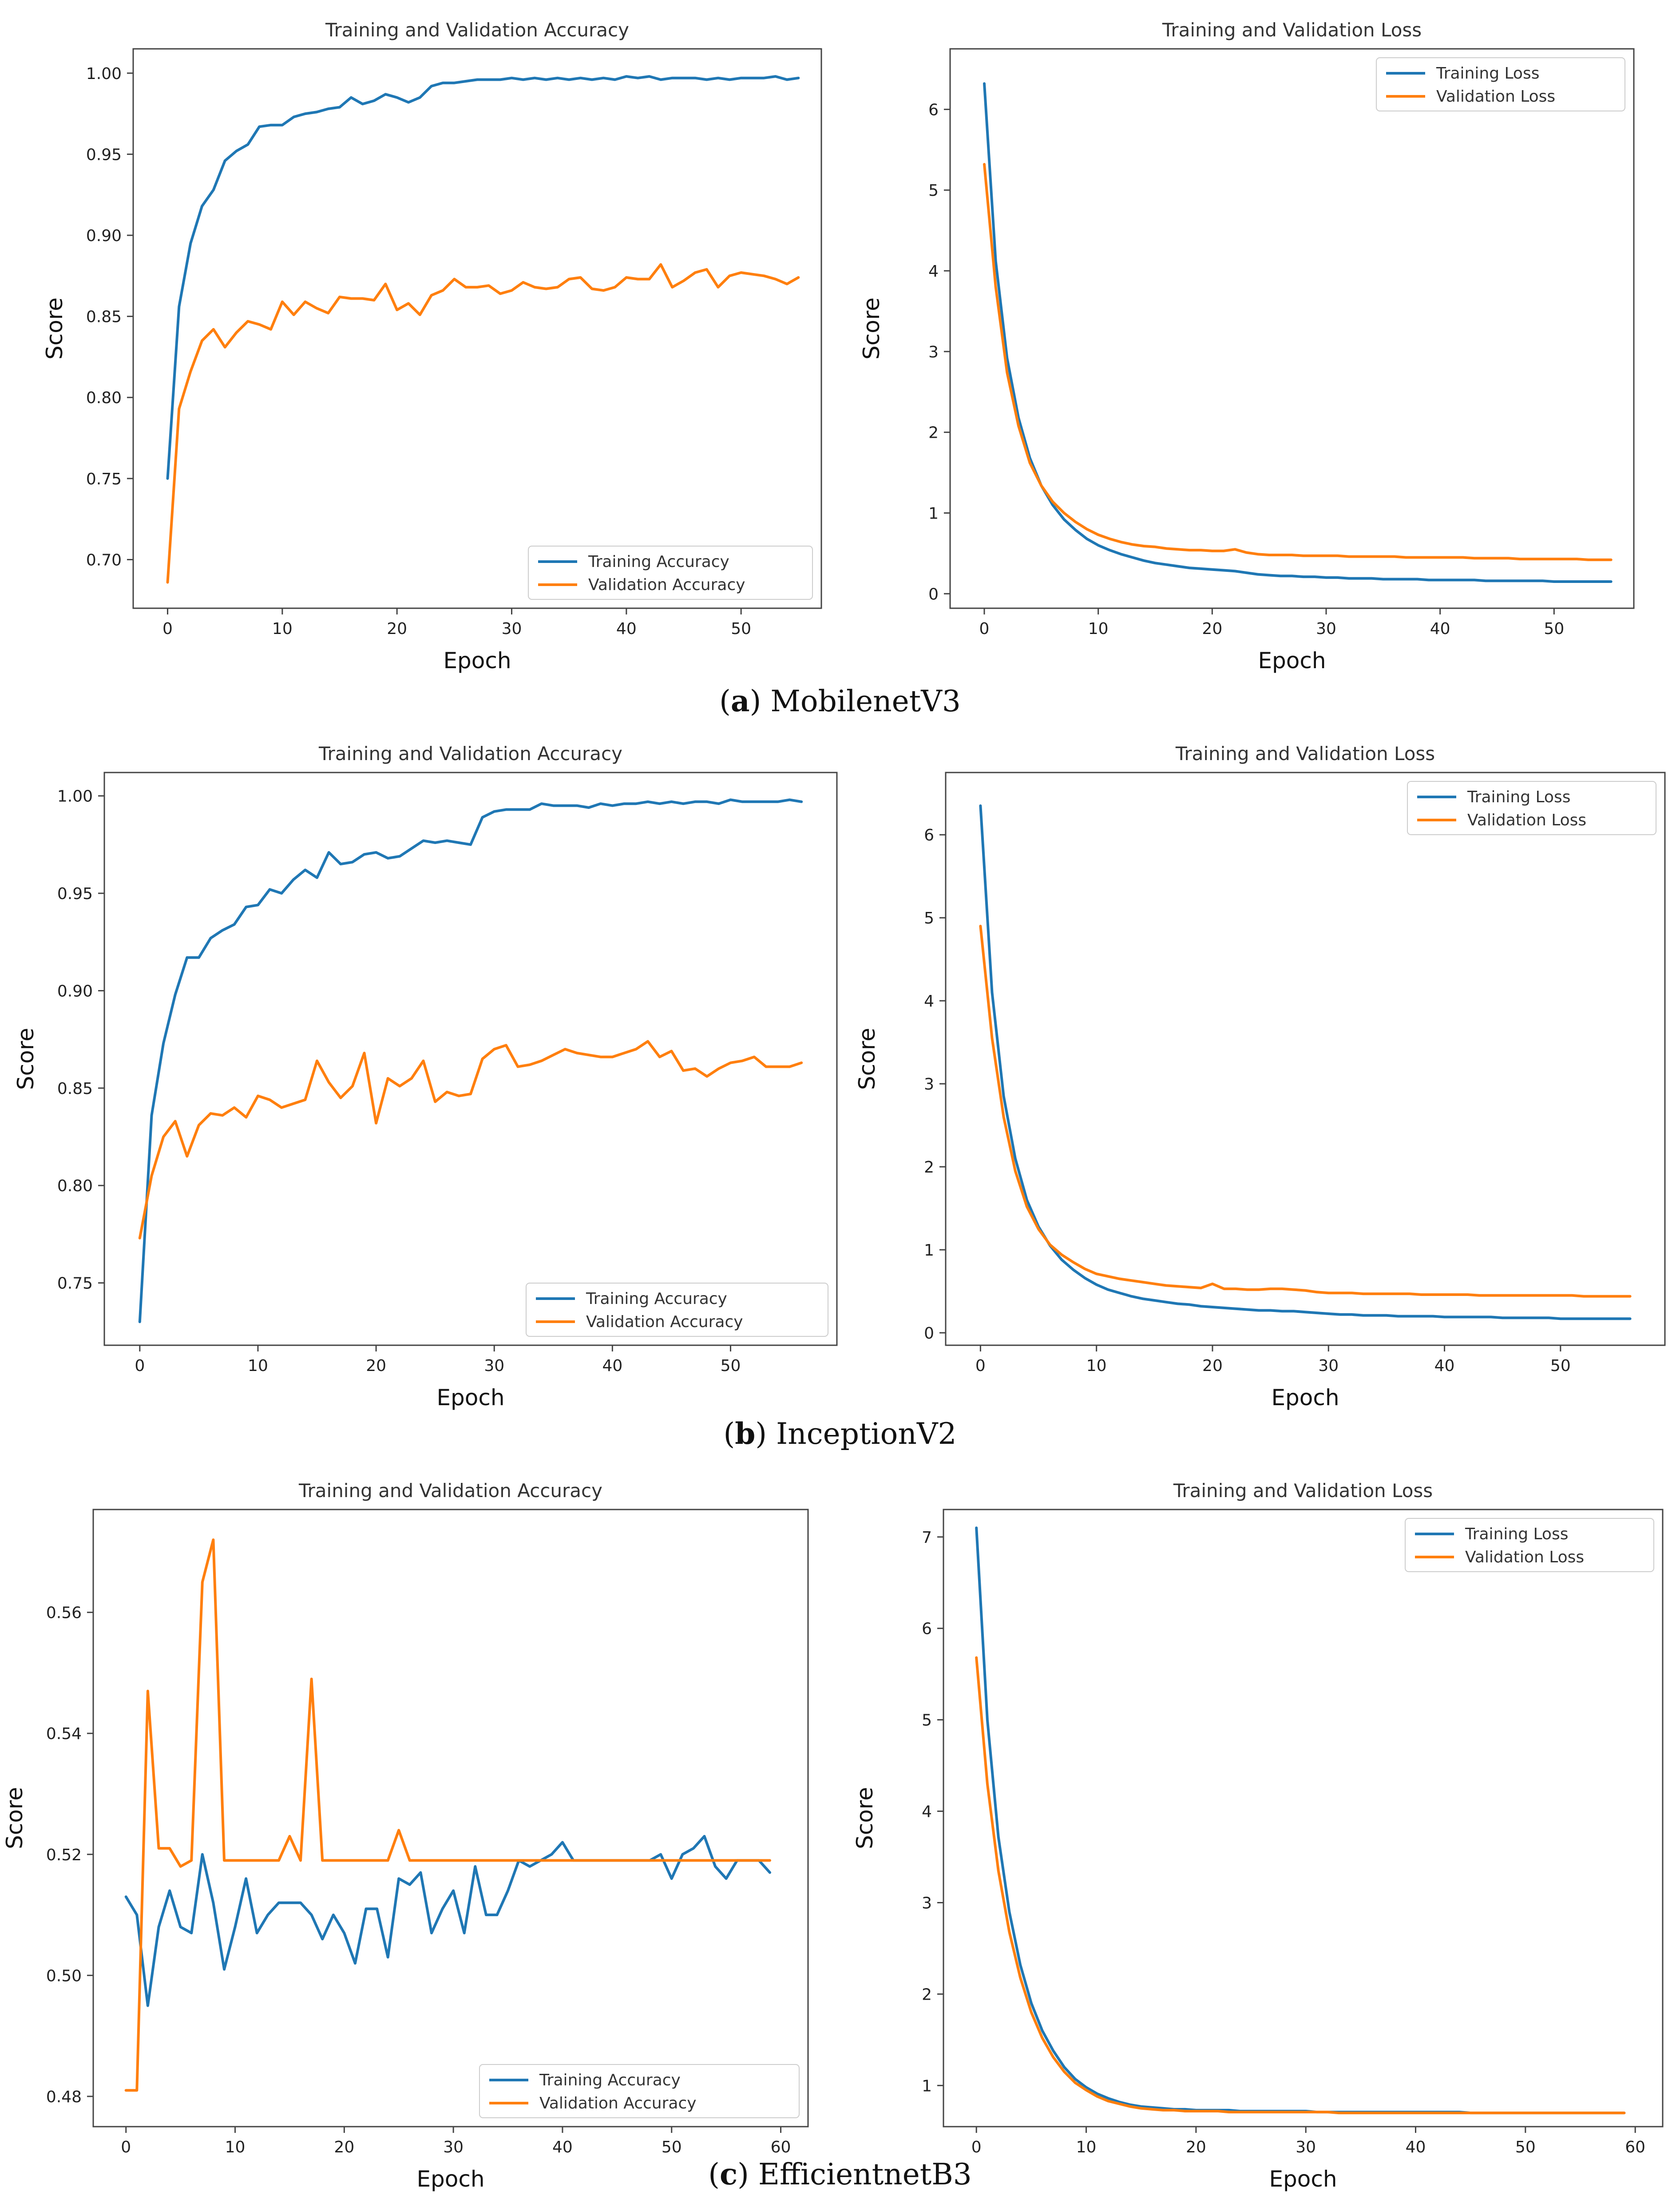 The image size is (1680, 2211). I want to click on caption-a: (a) MobilenetV3, so click(840, 701).